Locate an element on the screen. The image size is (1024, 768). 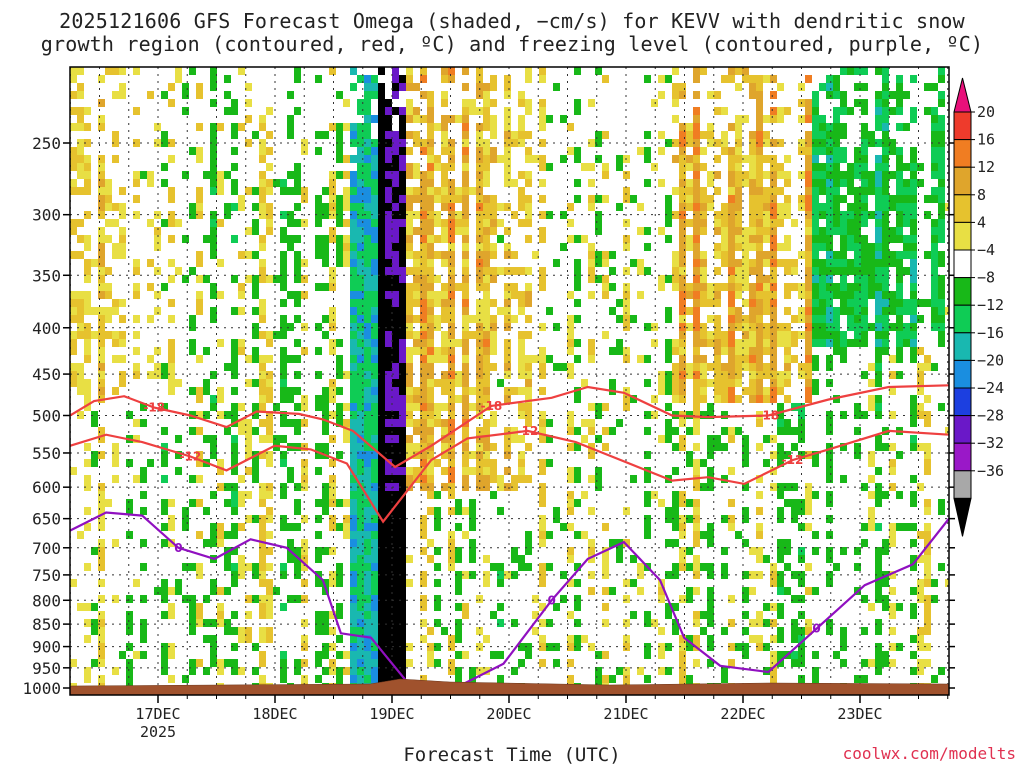
colorbar-swatch is located at coordinates (962, 484).